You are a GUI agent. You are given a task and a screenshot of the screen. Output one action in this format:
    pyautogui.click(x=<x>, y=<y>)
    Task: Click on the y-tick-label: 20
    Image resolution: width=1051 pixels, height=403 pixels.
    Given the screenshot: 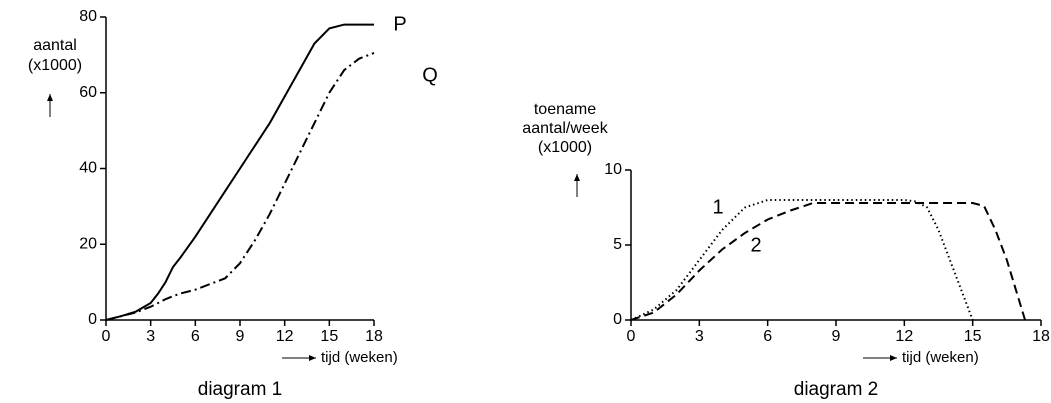 What is the action you would take?
    pyautogui.click(x=88, y=243)
    